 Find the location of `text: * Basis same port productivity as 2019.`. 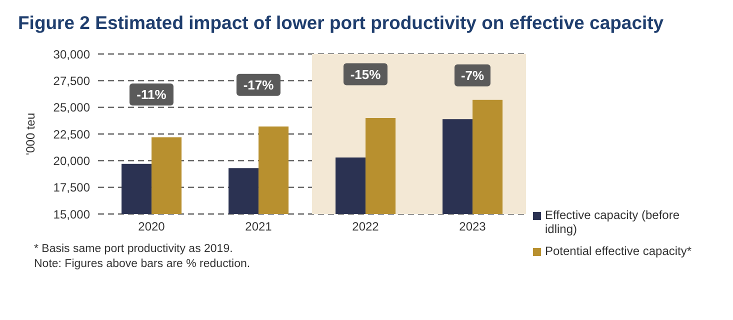

text: * Basis same port productivity as 2019. is located at coordinates (134, 249).